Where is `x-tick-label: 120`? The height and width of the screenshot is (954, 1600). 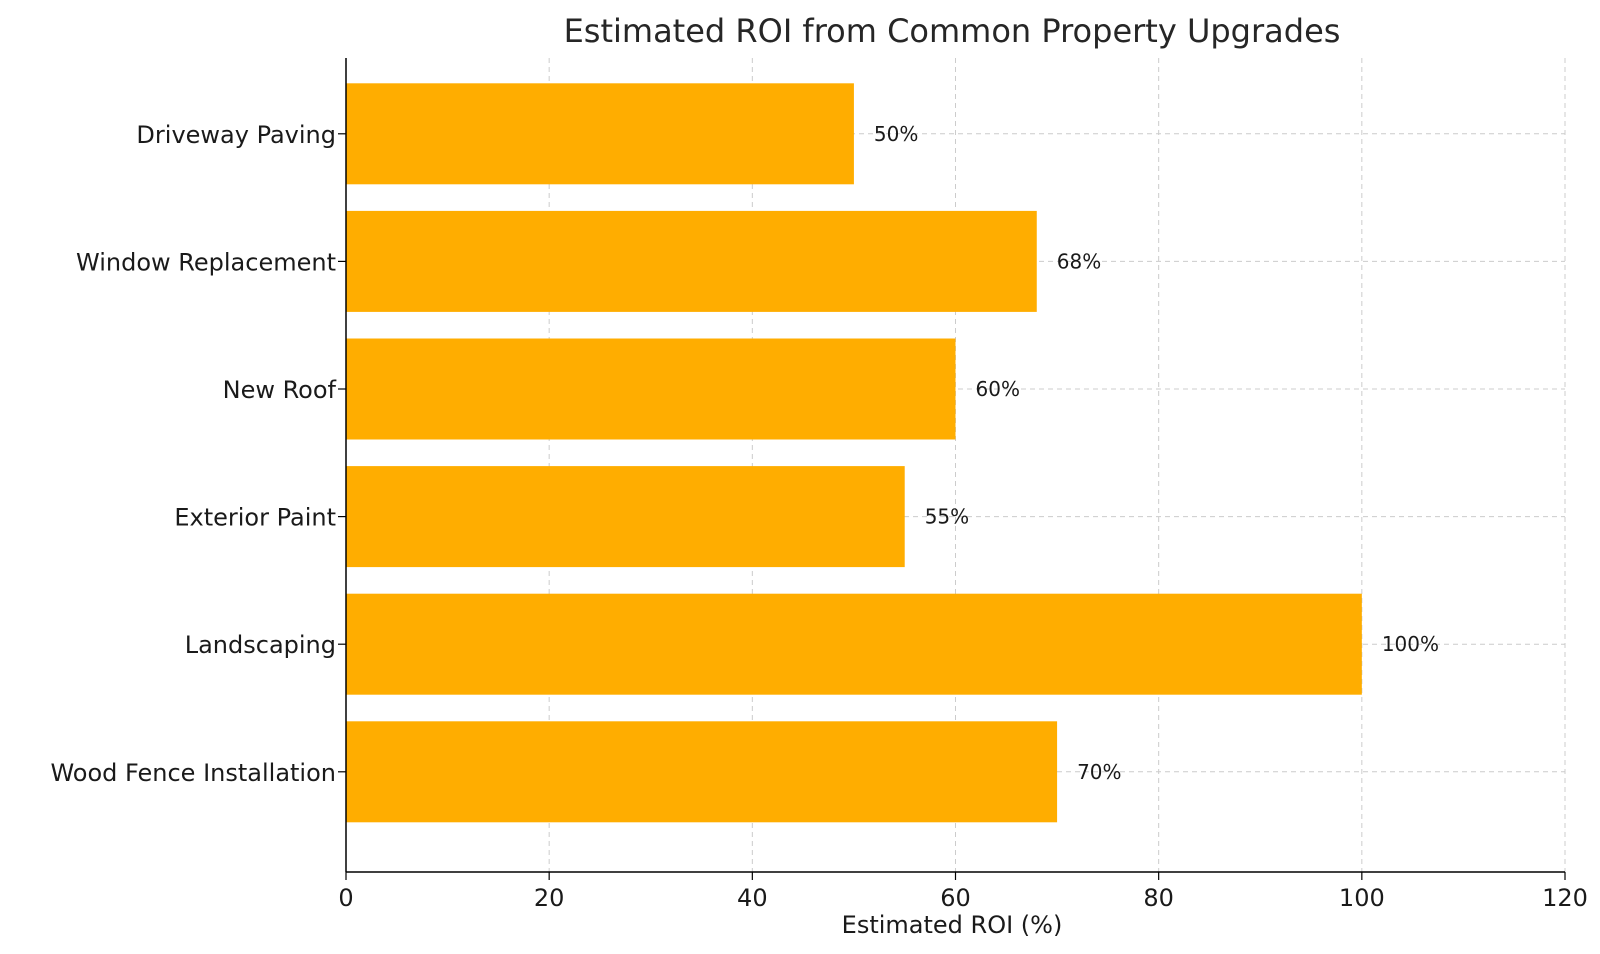 x-tick-label: 120 is located at coordinates (1565, 898).